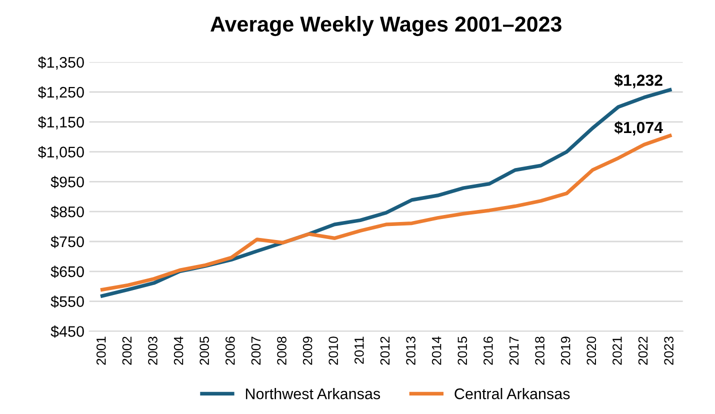  What do you see at coordinates (61, 153) in the screenshot?
I see `y-tick-label: $1,050` at bounding box center [61, 153].